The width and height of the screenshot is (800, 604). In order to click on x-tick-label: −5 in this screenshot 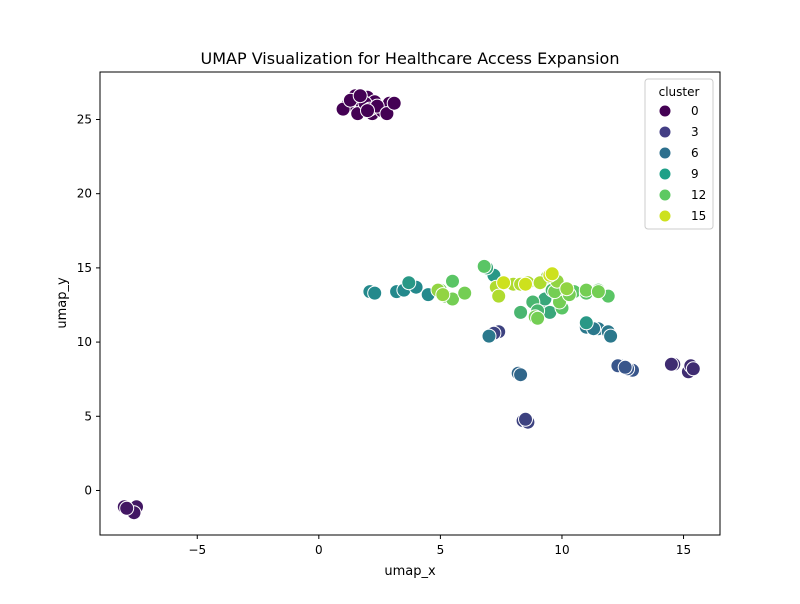, I will do `click(197, 550)`.